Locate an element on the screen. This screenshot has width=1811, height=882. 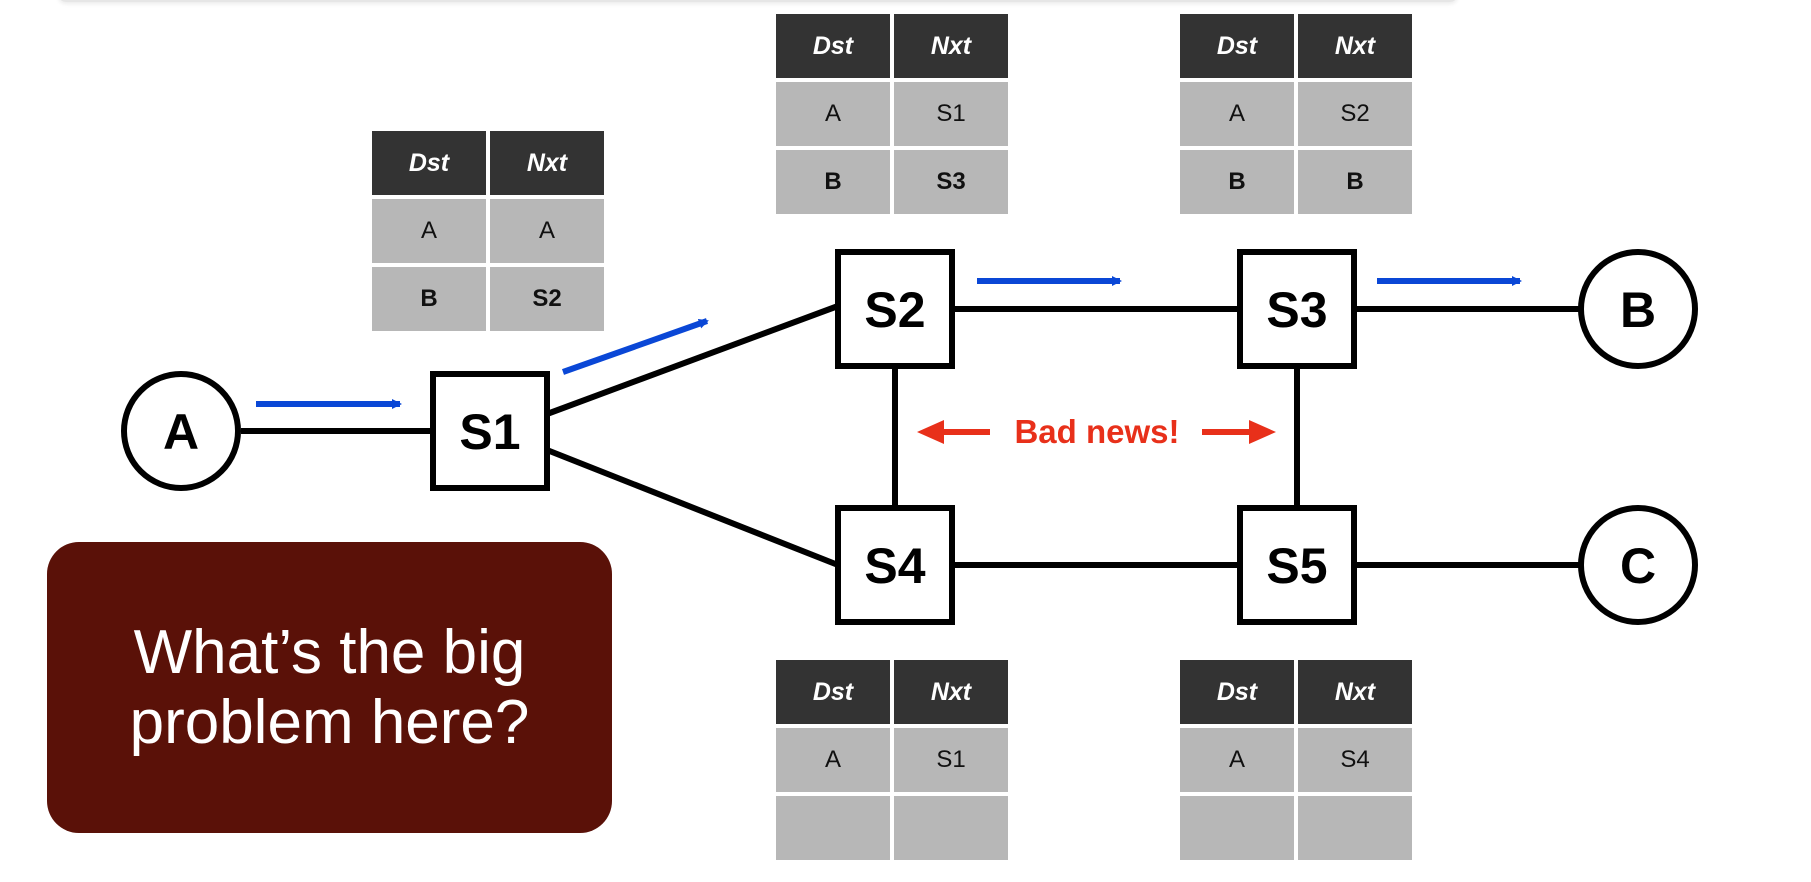
right-arrow-icon is located at coordinates (1262, 432).